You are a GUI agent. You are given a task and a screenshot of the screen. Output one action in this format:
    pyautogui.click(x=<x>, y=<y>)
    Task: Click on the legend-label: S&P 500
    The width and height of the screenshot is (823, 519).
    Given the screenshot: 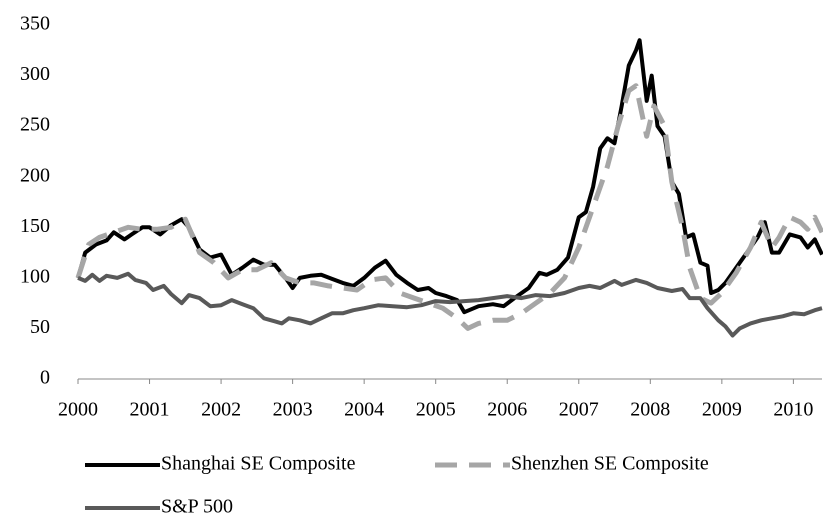 What is the action you would take?
    pyautogui.click(x=197, y=507)
    